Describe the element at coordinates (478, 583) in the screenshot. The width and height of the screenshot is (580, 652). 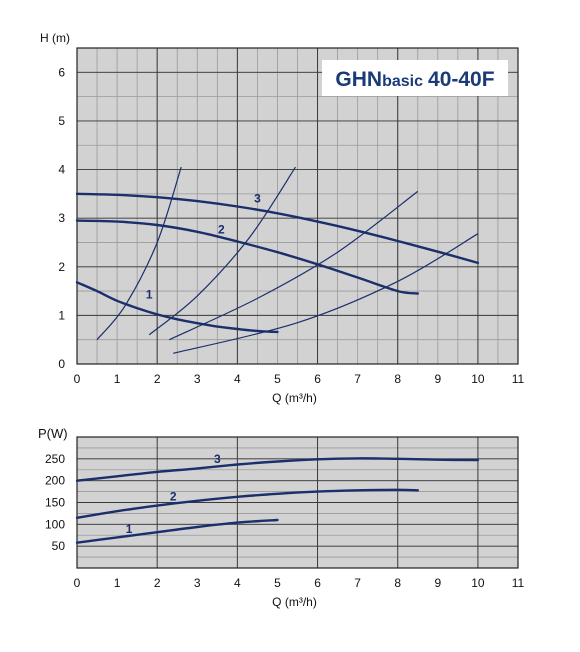
I see `p-x-tick-label: 10` at that location.